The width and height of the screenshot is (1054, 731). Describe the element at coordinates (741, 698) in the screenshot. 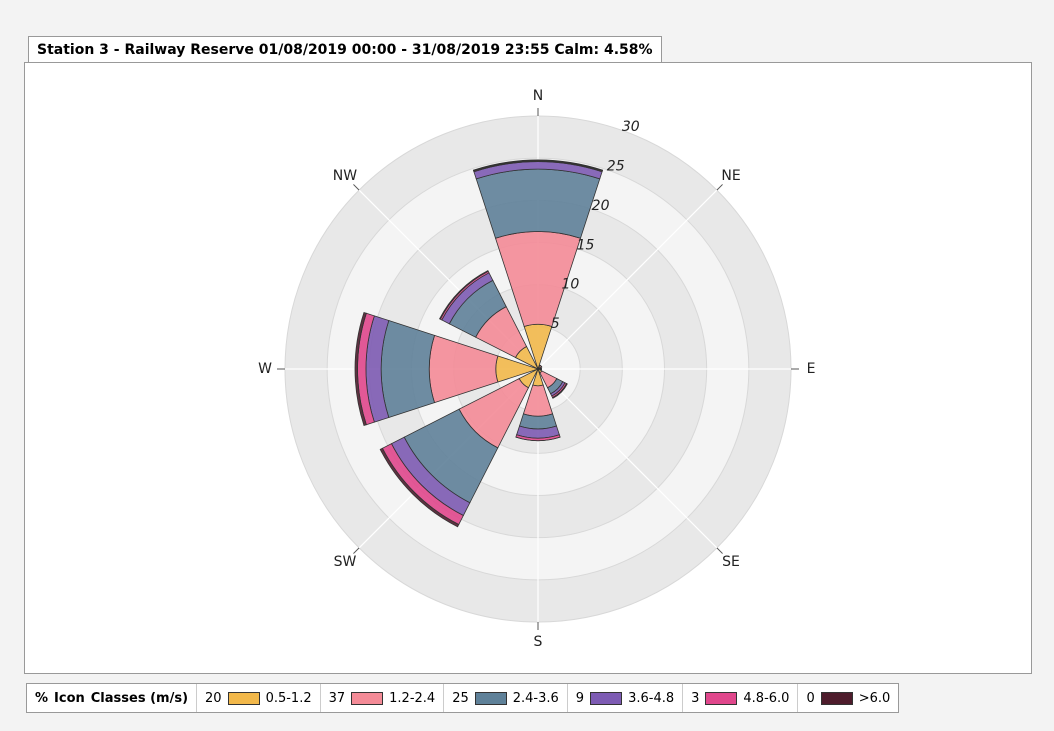

I see `legend-item: 3 4.8-6.0` at that location.